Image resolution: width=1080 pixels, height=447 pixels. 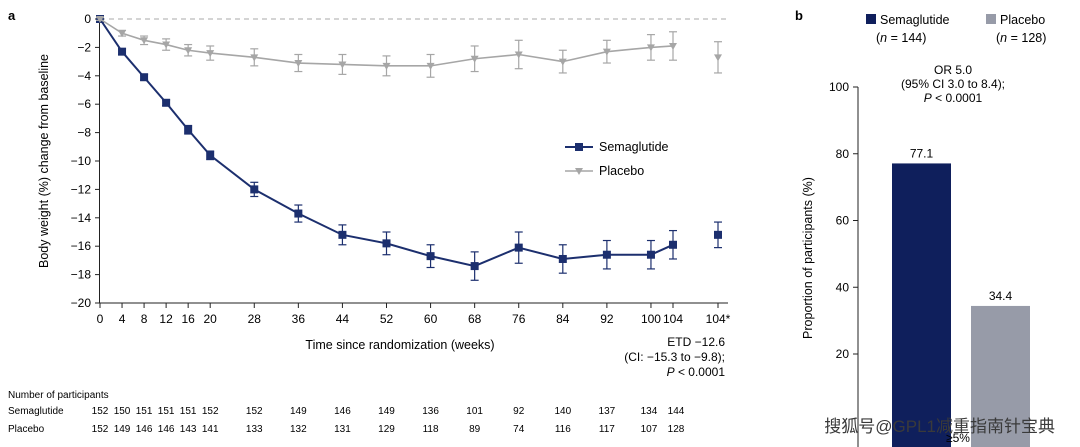 I want to click on x-tick-label: 4, so click(x=122, y=319).